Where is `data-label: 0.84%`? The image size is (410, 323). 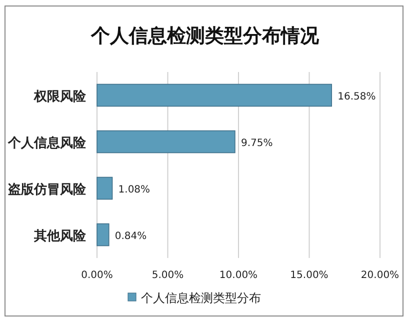 data-label: 0.84% is located at coordinates (130, 236).